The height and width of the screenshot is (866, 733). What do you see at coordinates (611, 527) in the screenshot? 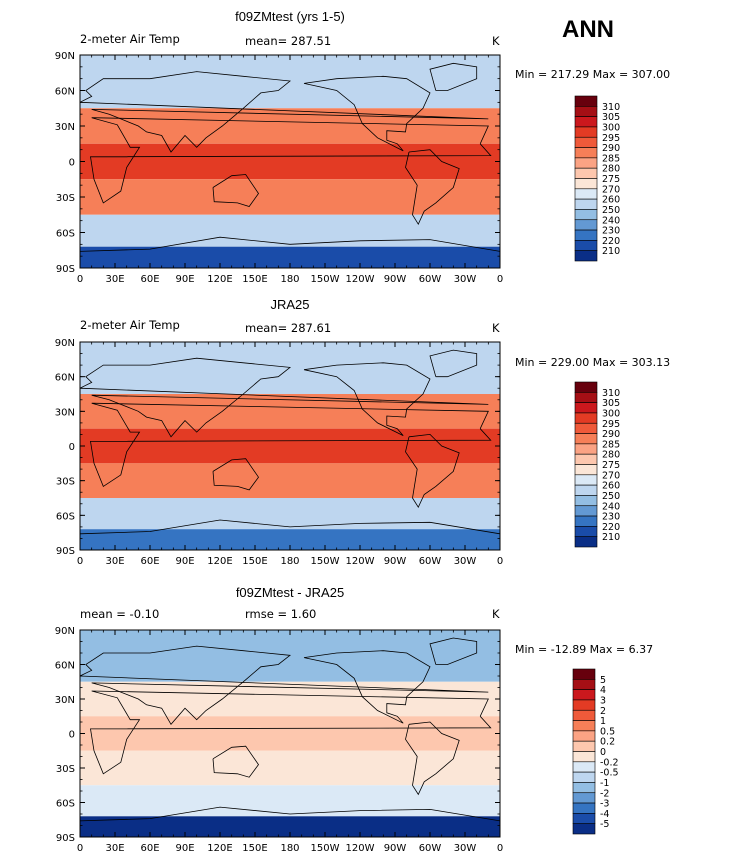
I see `colorbar-label: 220` at bounding box center [611, 527].